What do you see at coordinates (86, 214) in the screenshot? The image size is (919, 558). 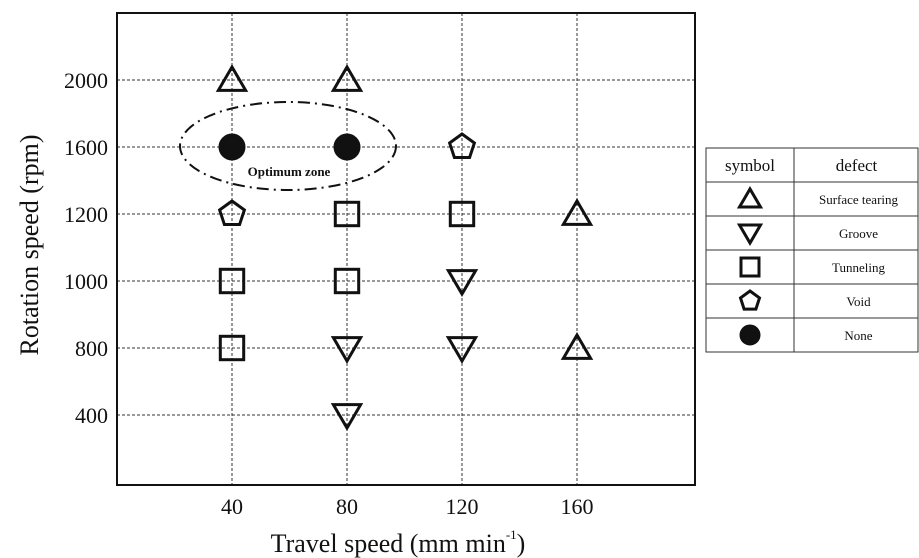 I see `y-tick-label: 1200` at bounding box center [86, 214].